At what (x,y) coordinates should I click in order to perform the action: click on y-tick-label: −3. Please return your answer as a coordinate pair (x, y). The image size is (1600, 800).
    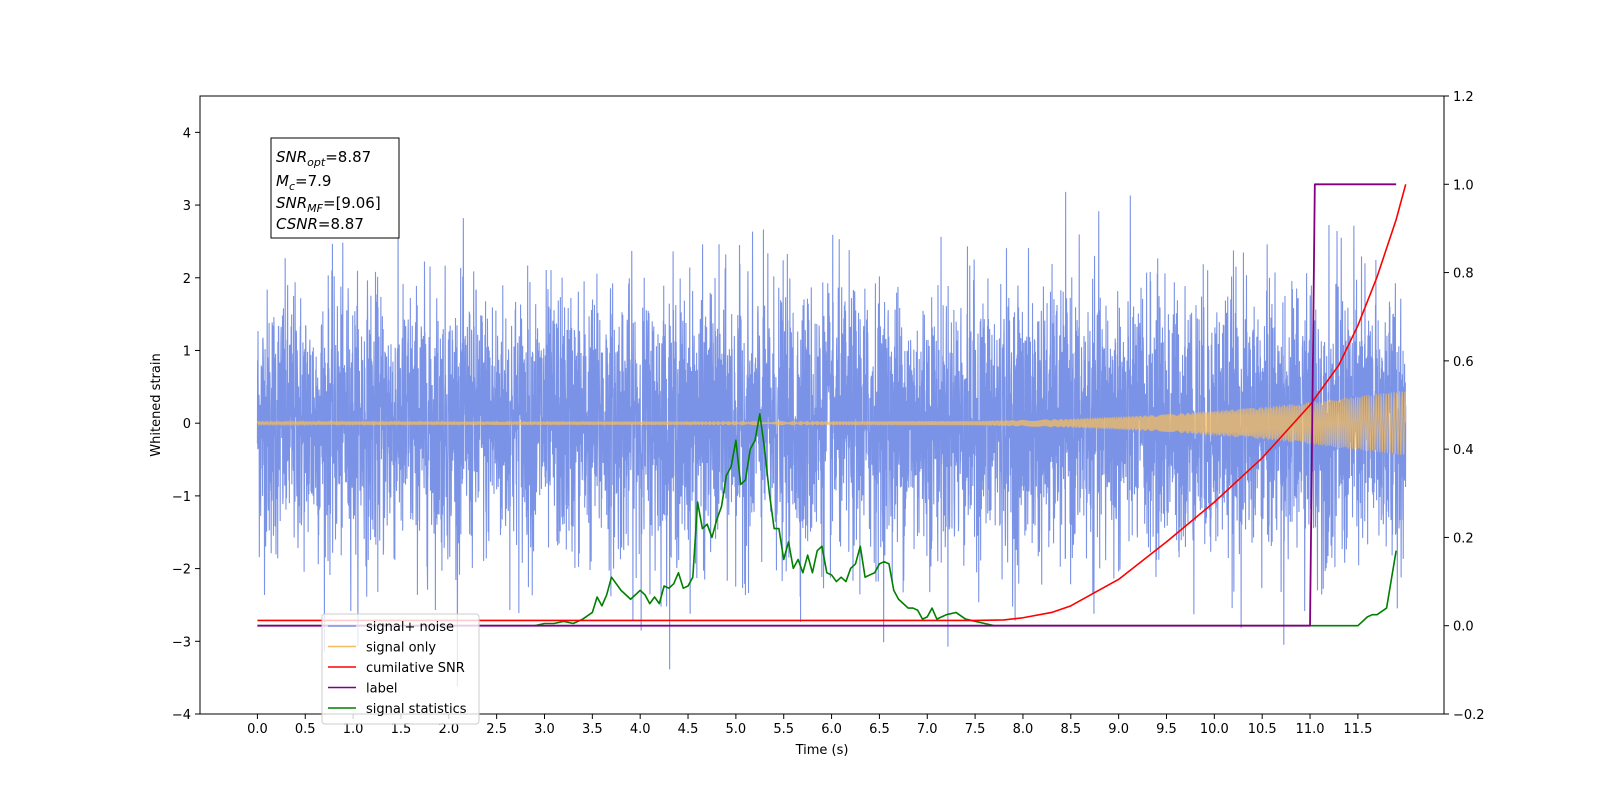
    Looking at the image, I should click on (181, 642).